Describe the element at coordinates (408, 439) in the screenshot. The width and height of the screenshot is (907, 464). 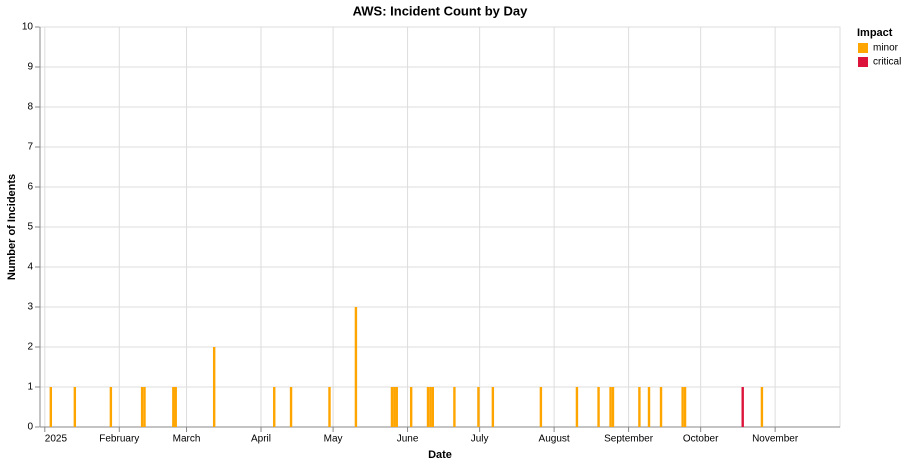
I see `x-tick-label: June` at that location.